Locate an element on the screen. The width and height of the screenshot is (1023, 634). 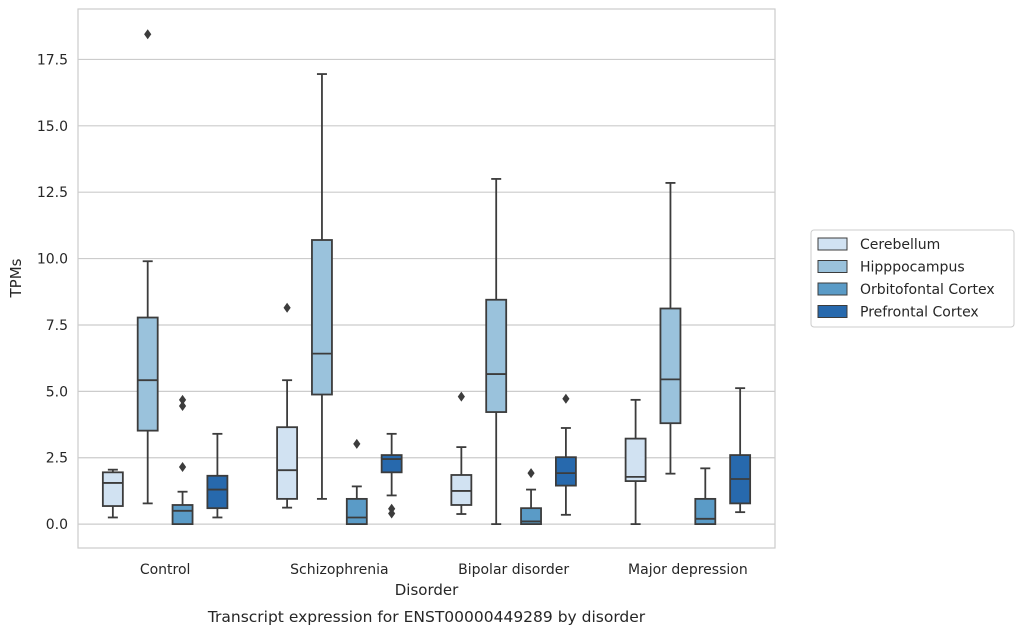
x-tick-label: Schizophrenia is located at coordinates (339, 570).